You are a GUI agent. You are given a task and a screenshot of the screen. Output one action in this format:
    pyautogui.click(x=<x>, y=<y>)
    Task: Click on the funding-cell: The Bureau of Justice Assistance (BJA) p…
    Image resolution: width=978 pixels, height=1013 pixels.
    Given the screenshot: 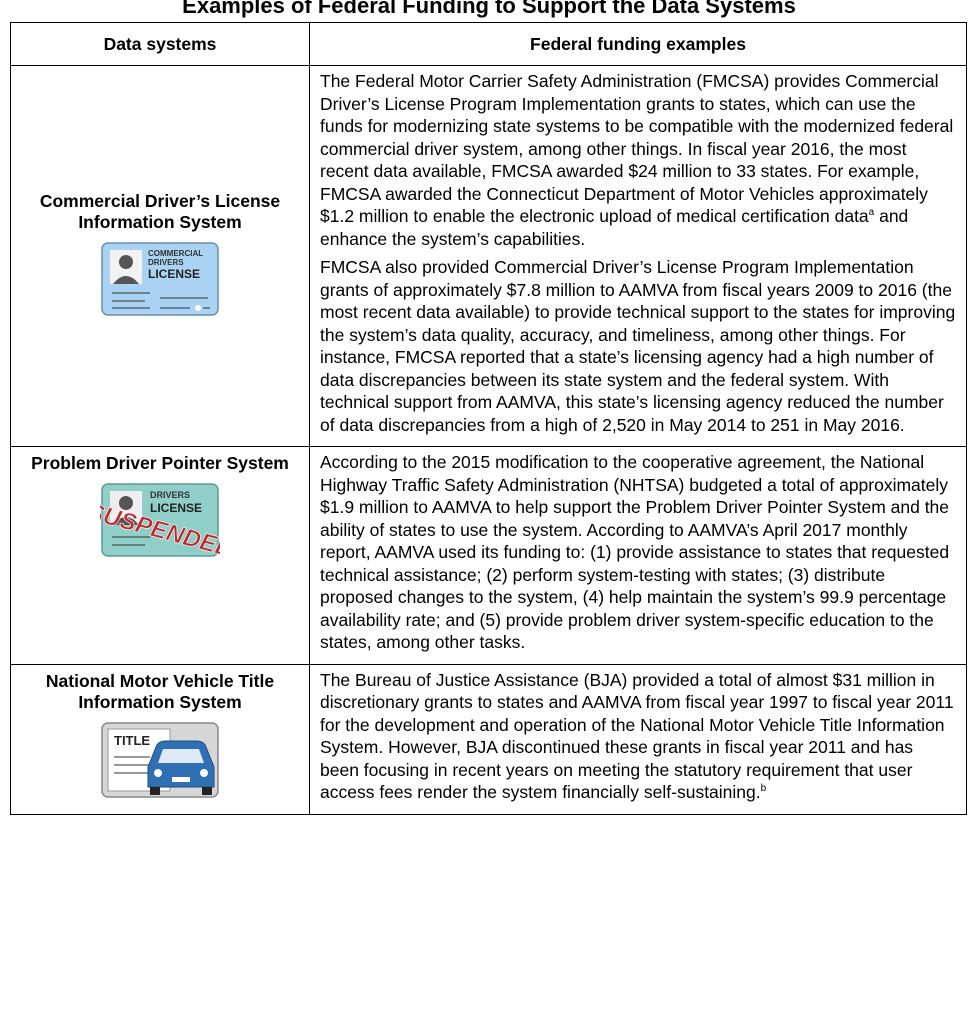 What is the action you would take?
    pyautogui.click(x=638, y=739)
    